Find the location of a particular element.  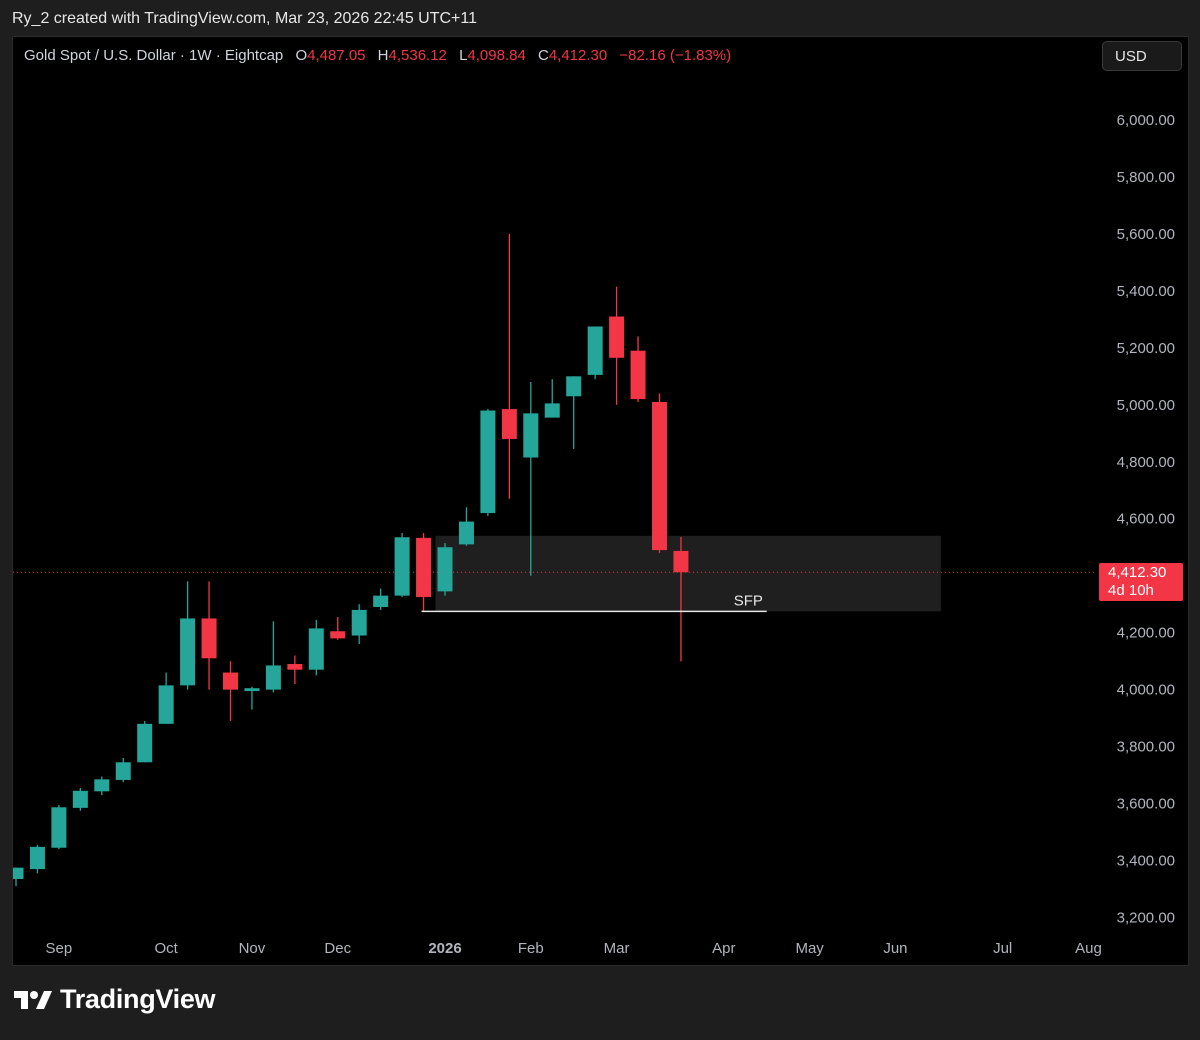

open-label: O is located at coordinates (301, 55).